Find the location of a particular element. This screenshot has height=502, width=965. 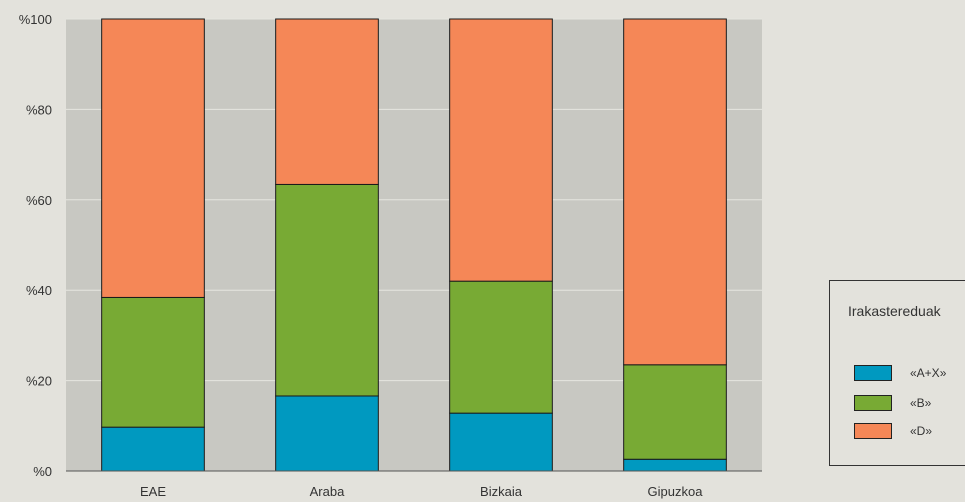

legend-swatch-b is located at coordinates (873, 403).